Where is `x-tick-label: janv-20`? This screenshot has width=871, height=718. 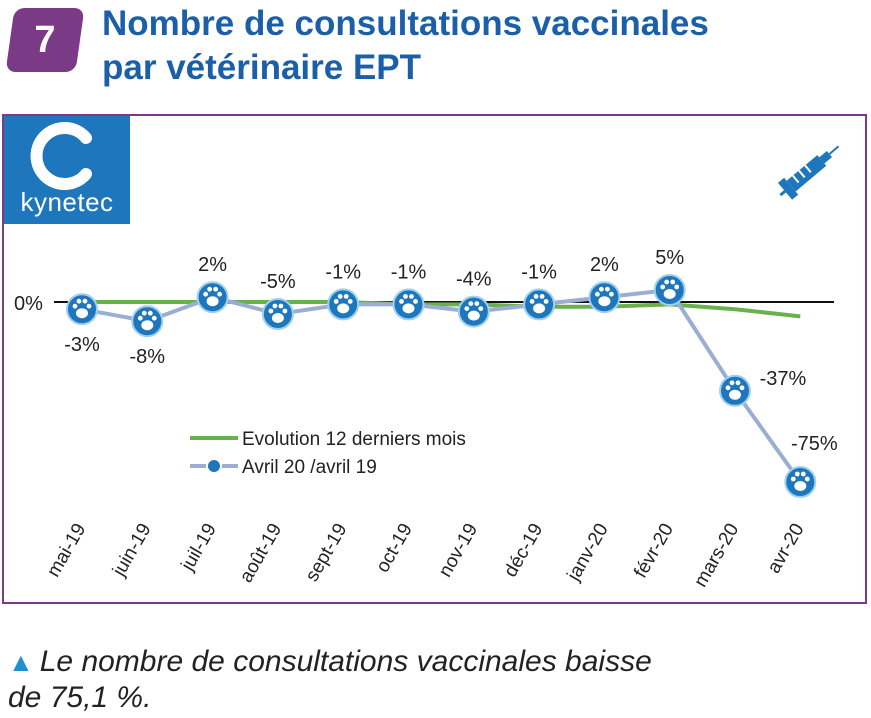
x-tick-label: janv-20 is located at coordinates (588, 552).